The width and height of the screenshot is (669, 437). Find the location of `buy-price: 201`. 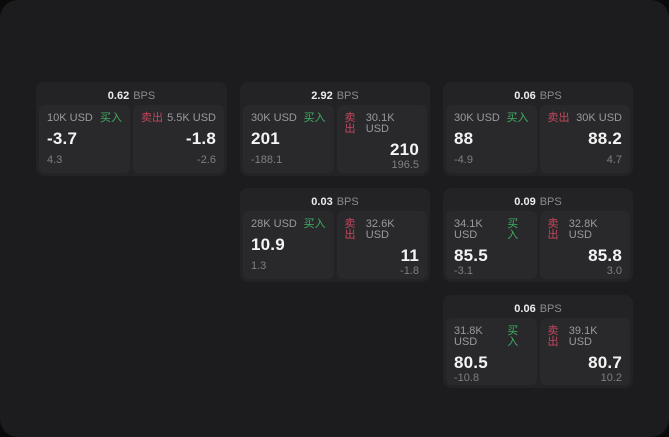

buy-price: 201 is located at coordinates (265, 138).